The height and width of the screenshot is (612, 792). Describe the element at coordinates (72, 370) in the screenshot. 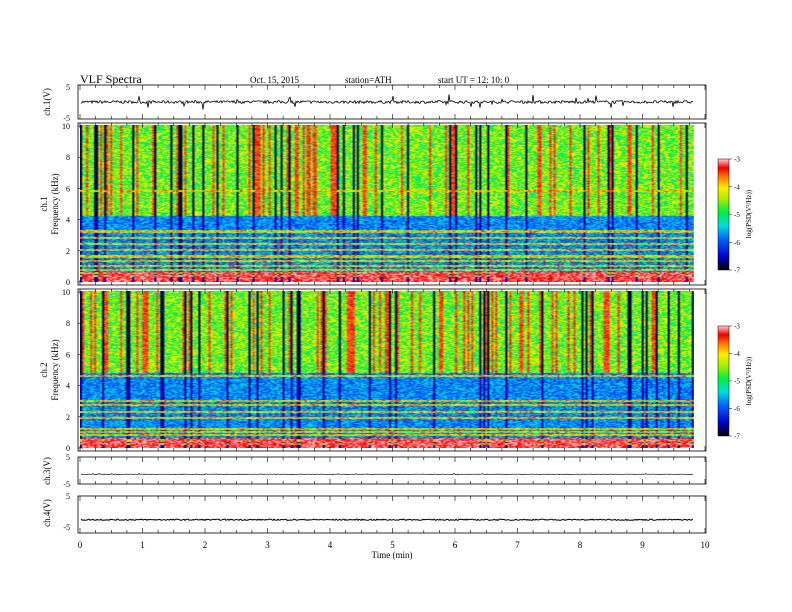

I see `ch2-spec-yticks: 0 2 4 6 8 10` at that location.